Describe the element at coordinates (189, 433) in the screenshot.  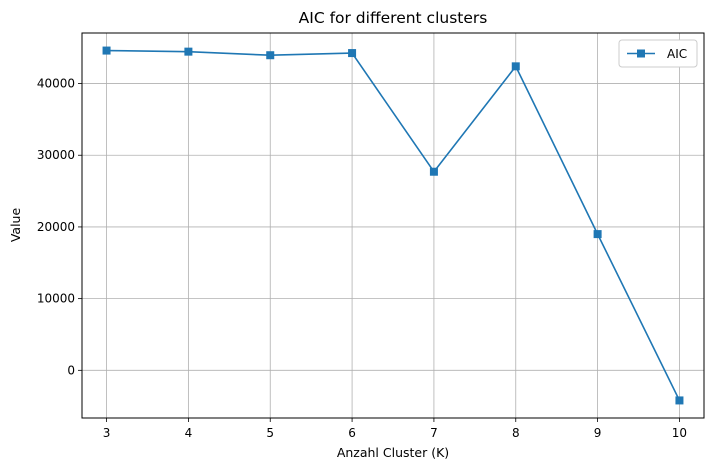
I see `x-tick-label: 4` at that location.